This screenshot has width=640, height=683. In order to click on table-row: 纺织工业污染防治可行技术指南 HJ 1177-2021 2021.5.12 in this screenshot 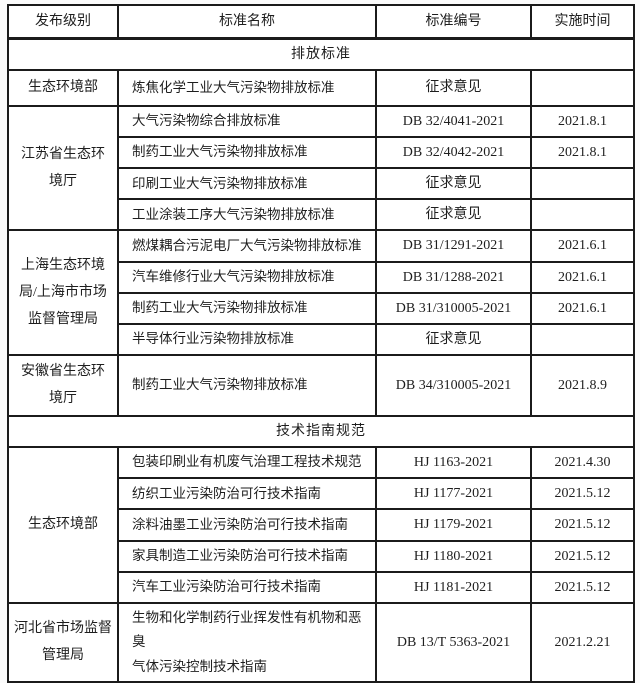, I will do `click(321, 494)`.